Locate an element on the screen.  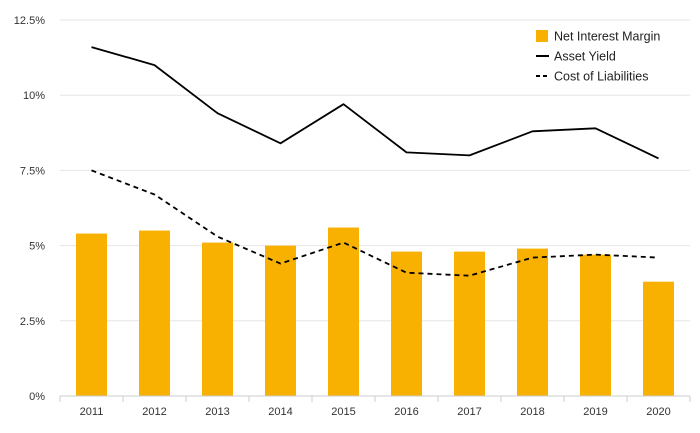
x-tick-label: 2012 is located at coordinates (154, 412).